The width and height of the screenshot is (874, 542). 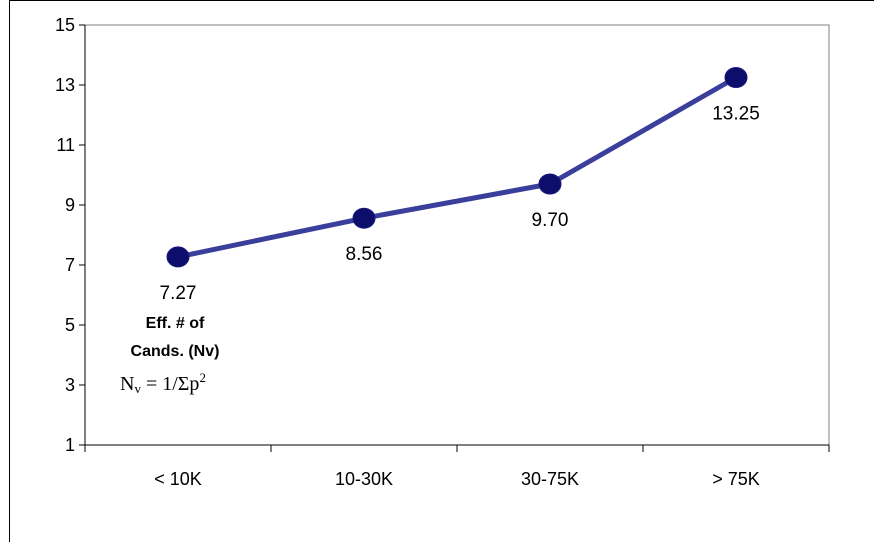 I want to click on y-tick-label: 7, so click(x=70, y=265).